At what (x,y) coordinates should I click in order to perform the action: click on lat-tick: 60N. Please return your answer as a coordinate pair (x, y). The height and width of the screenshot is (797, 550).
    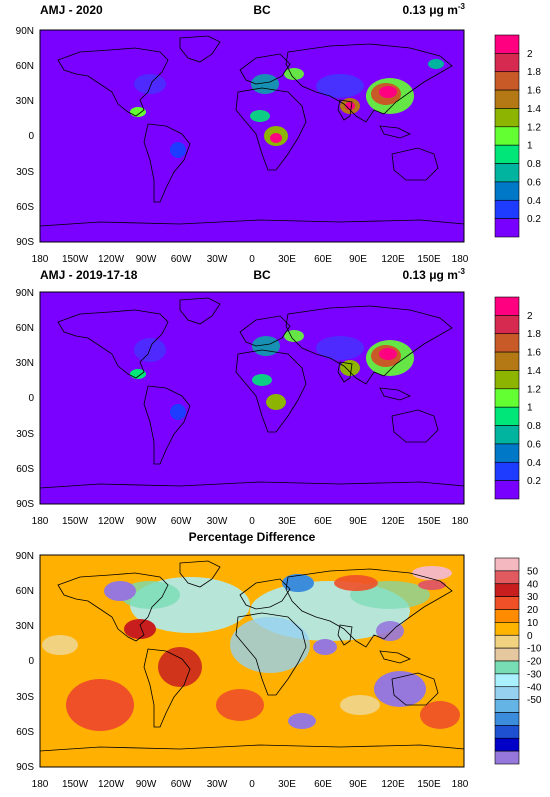
    Looking at the image, I should click on (25, 328).